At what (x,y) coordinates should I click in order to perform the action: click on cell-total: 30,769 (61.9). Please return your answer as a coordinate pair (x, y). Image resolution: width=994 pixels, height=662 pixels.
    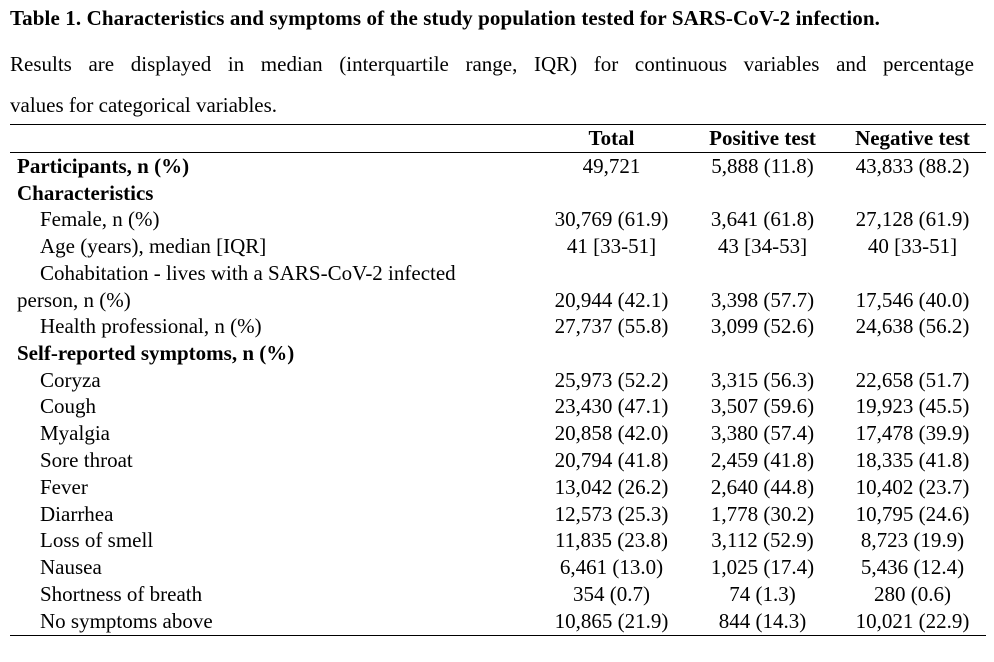
    Looking at the image, I should click on (611, 219).